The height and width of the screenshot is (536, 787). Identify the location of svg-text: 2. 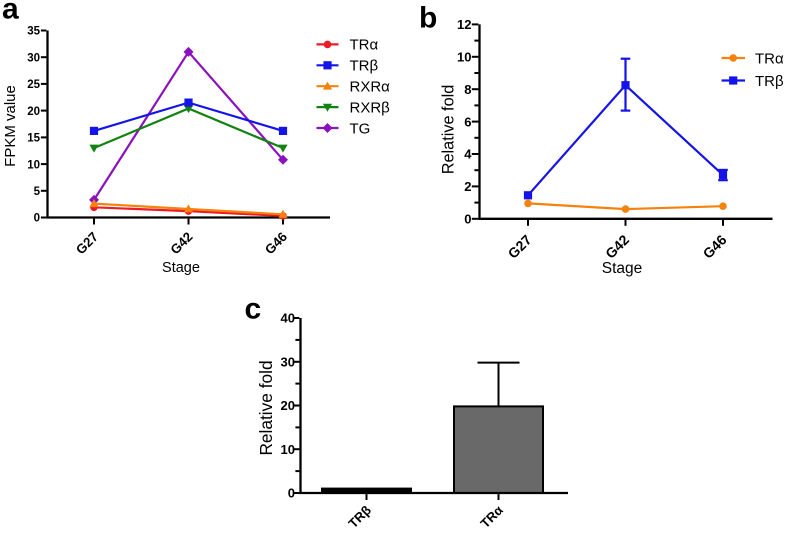
(467, 186).